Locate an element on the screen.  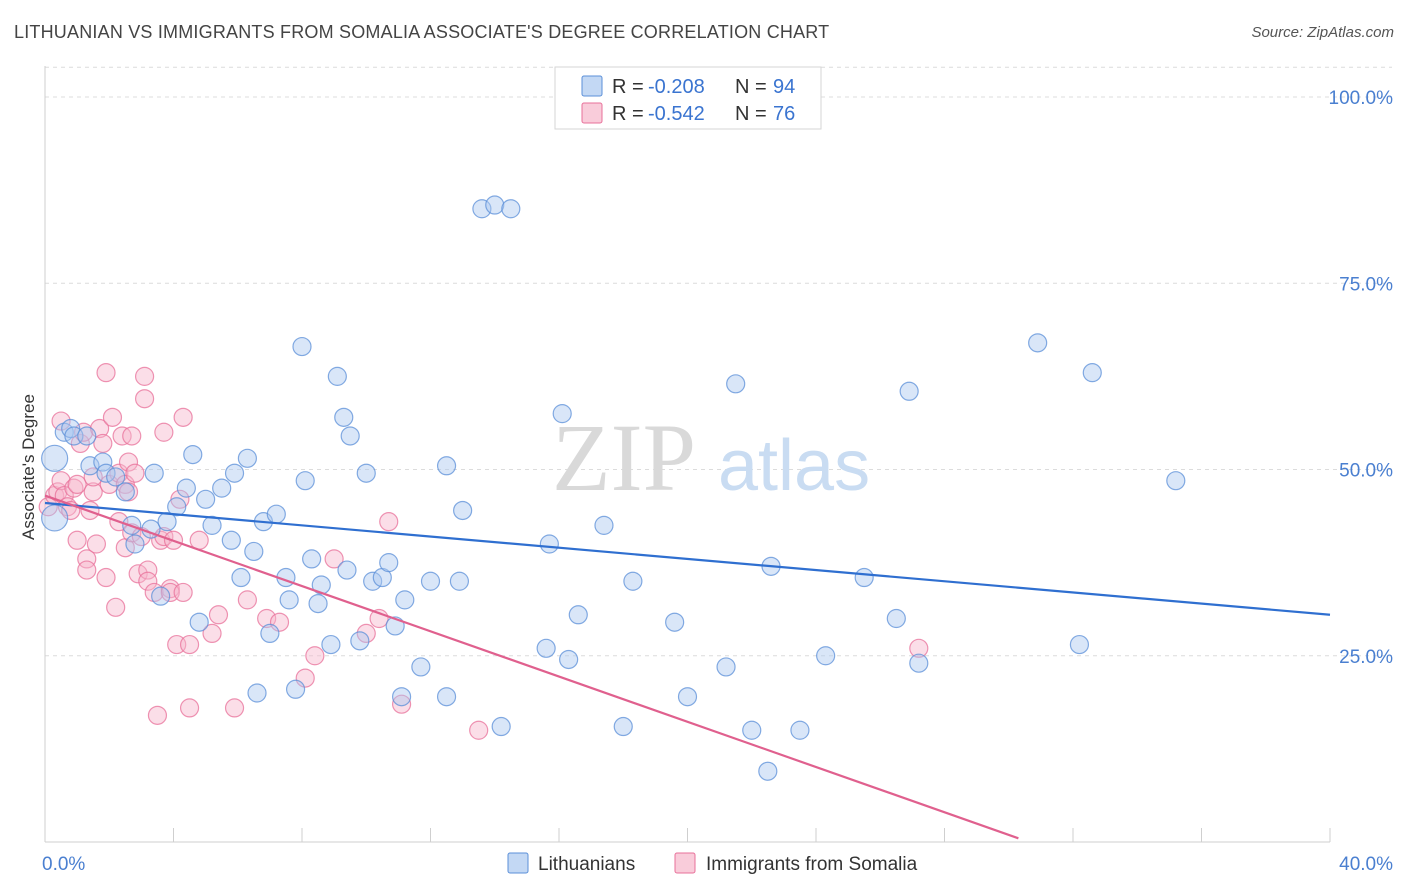
legend-n-value-lithuanians: 94 is located at coordinates (784, 87).